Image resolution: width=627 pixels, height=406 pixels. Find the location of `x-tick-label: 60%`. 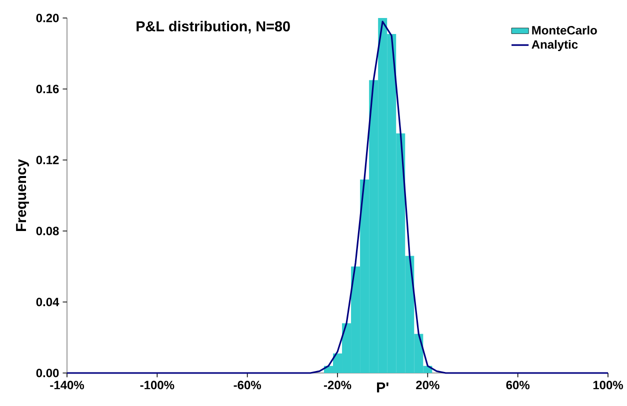

x-tick-label: 60% is located at coordinates (518, 385).